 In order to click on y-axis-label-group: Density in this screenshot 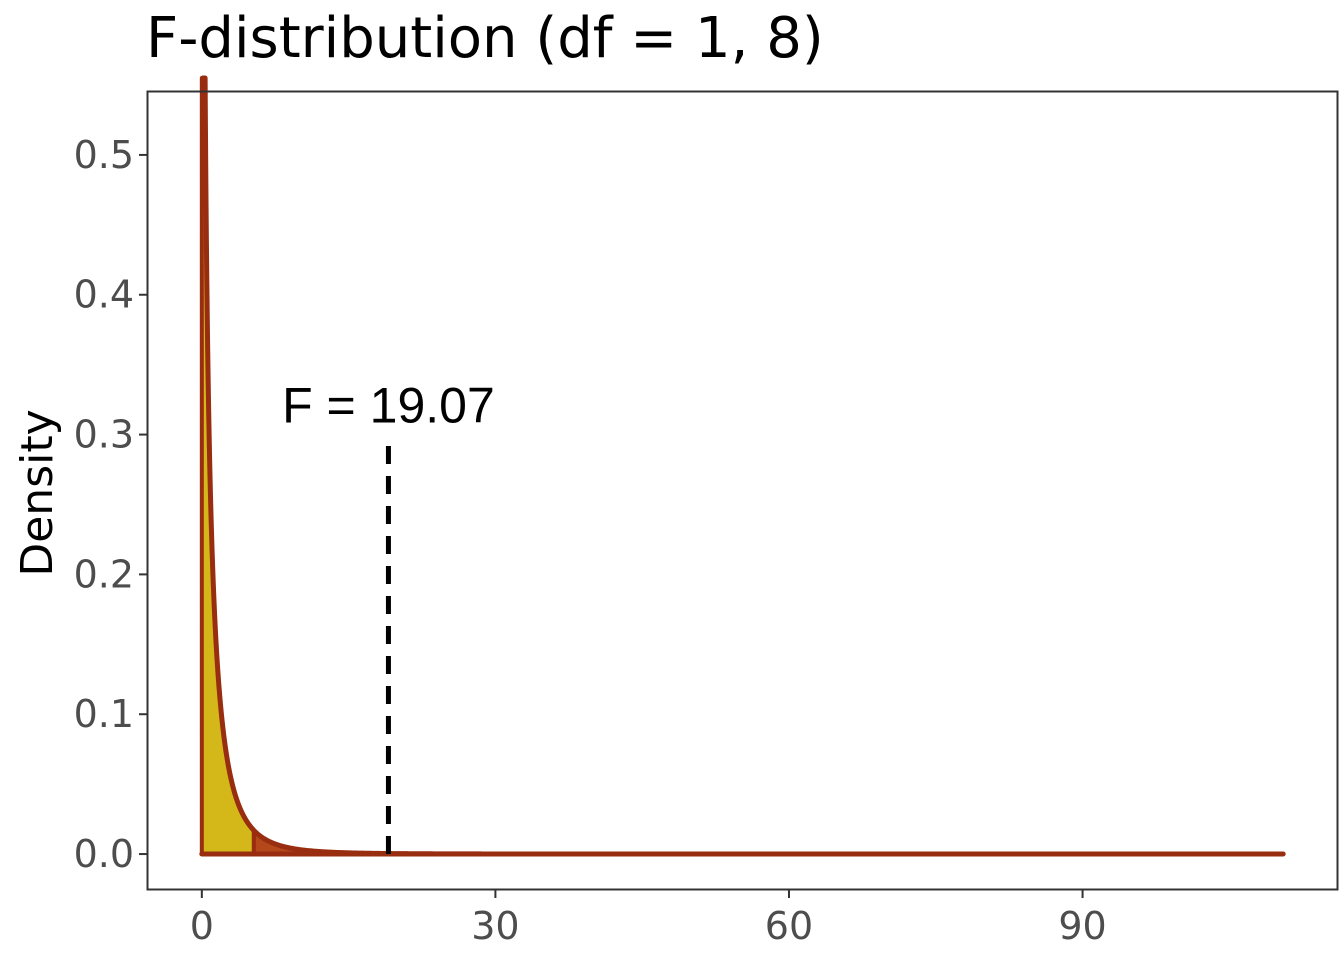, I will do `click(37, 492)`.